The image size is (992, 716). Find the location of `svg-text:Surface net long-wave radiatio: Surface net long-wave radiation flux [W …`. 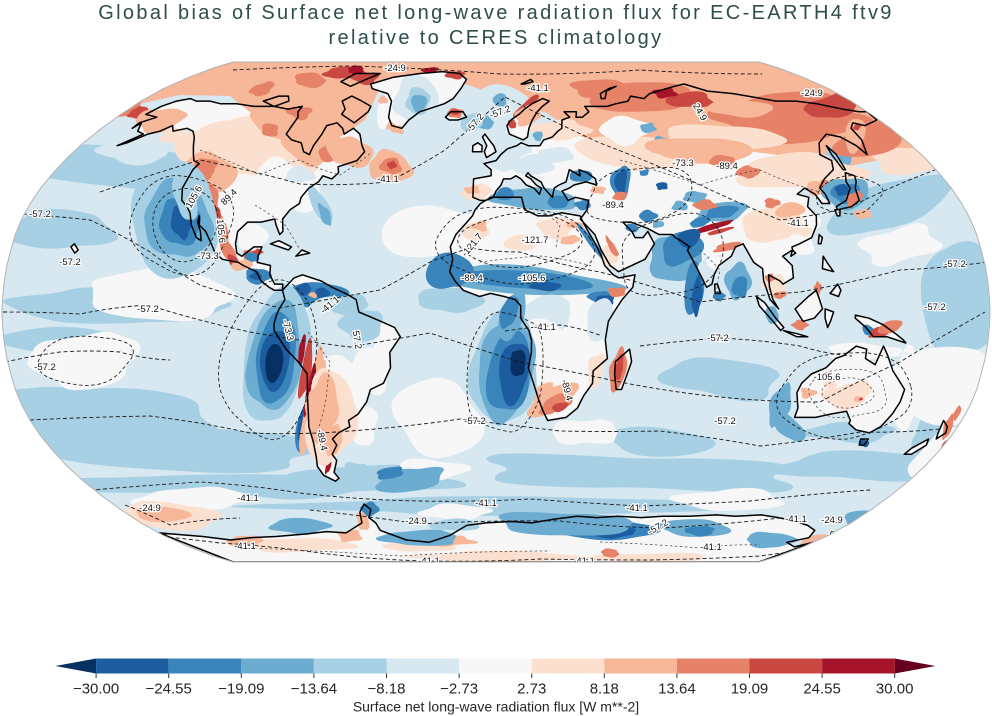

svg-text:Surface net long-wave radiatio: Surface net long-wave radiation flux [W … is located at coordinates (496, 707).